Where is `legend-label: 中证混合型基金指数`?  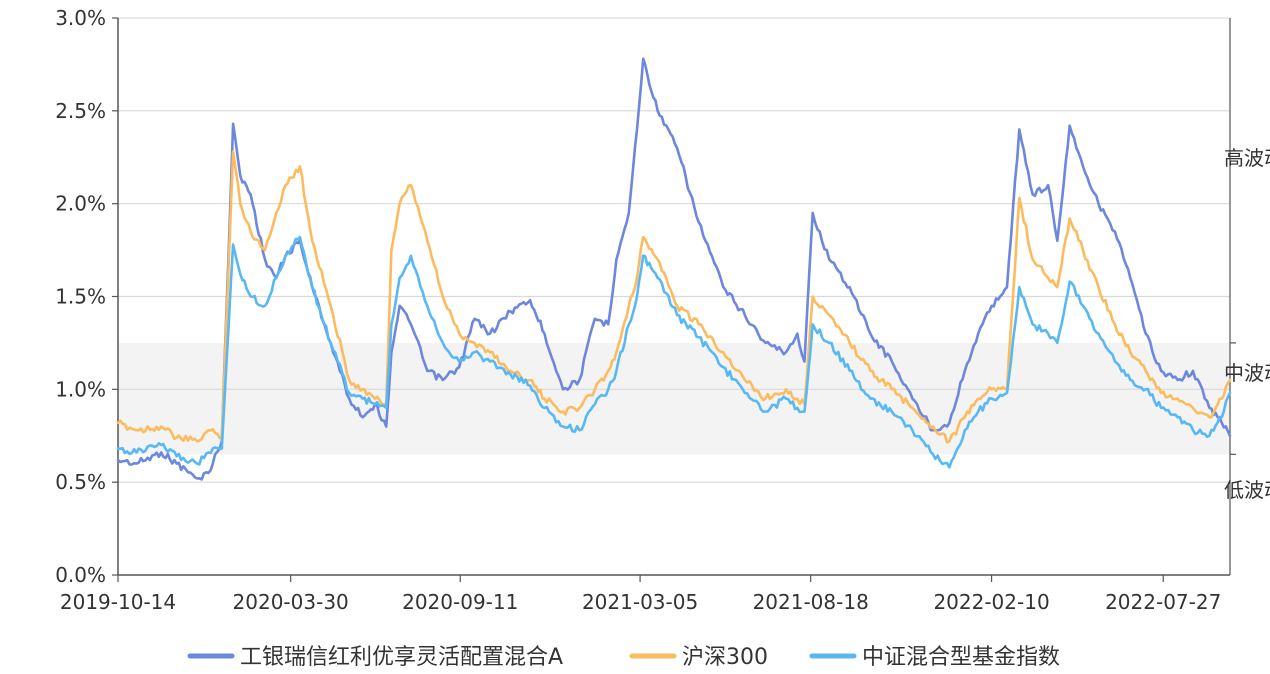 legend-label: 中证混合型基金指数 is located at coordinates (961, 657).